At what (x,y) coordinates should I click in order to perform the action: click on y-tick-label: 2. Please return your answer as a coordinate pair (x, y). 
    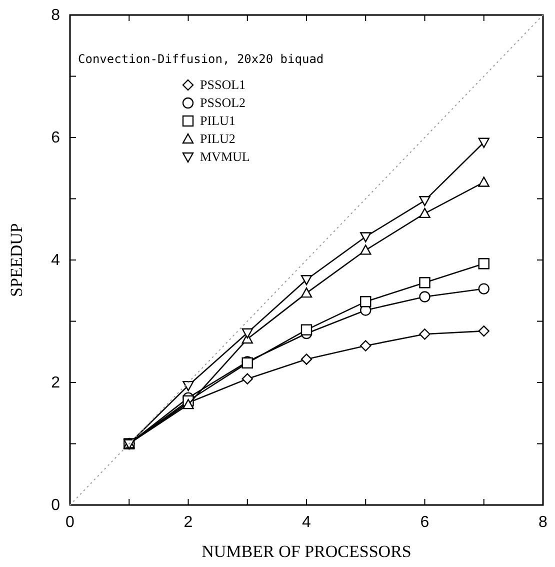
    Looking at the image, I should click on (55, 383).